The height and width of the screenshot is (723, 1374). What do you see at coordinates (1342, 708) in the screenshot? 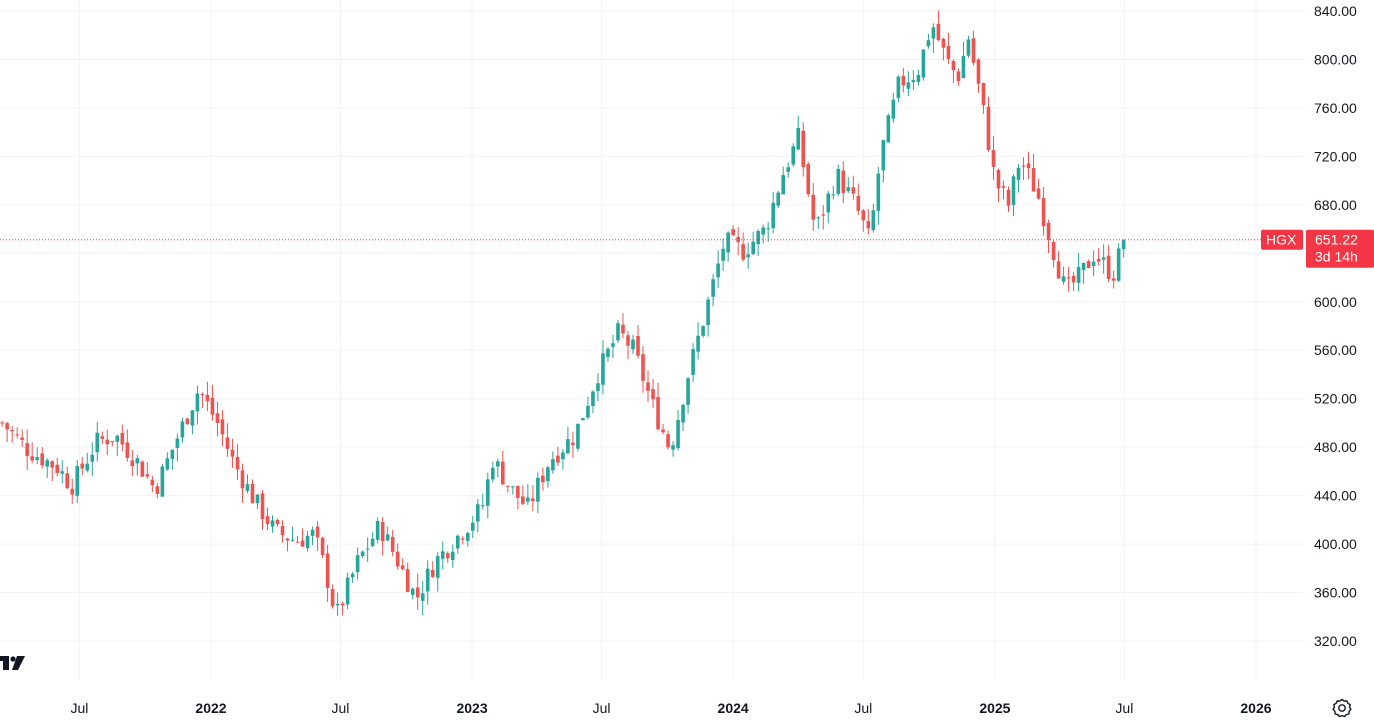
I see `chart-settings-gear-icon` at bounding box center [1342, 708].